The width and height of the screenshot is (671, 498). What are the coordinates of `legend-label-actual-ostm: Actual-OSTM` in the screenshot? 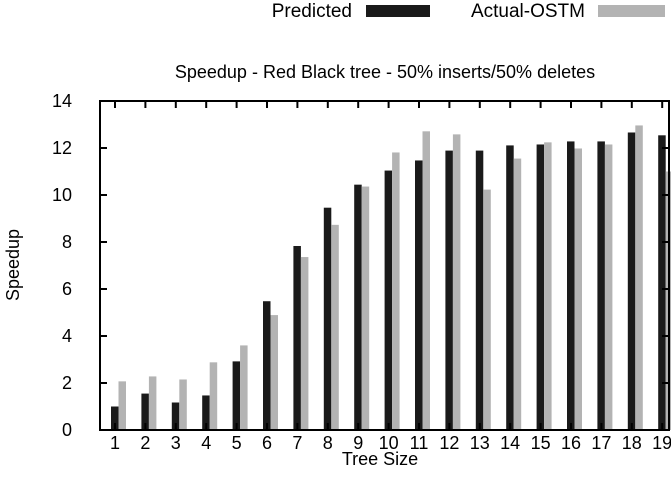 It's located at (528, 11).